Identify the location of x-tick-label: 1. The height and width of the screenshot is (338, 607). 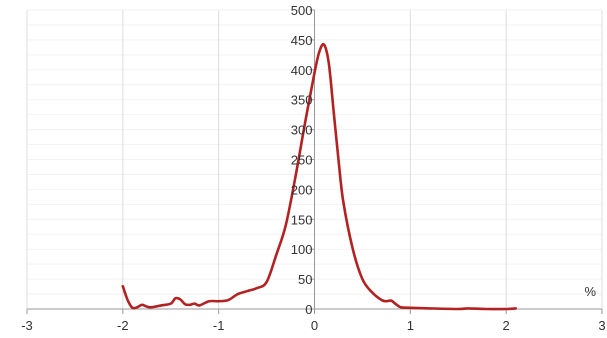
(410, 325).